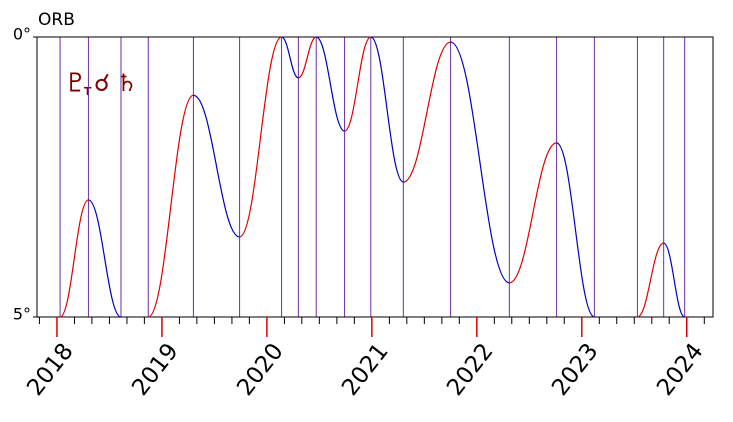 The image size is (733, 422). I want to click on x-tick-label: 2023, so click(575, 370).